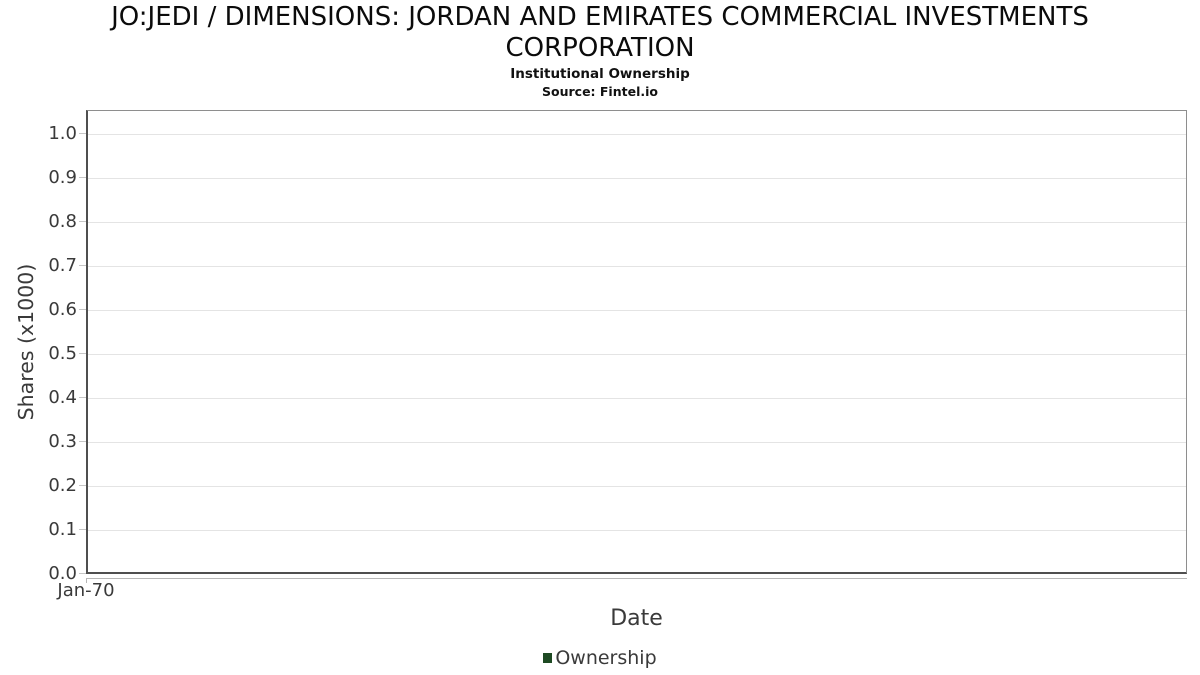  Describe the element at coordinates (636, 618) in the screenshot. I see `x-axis-title: Date` at that location.